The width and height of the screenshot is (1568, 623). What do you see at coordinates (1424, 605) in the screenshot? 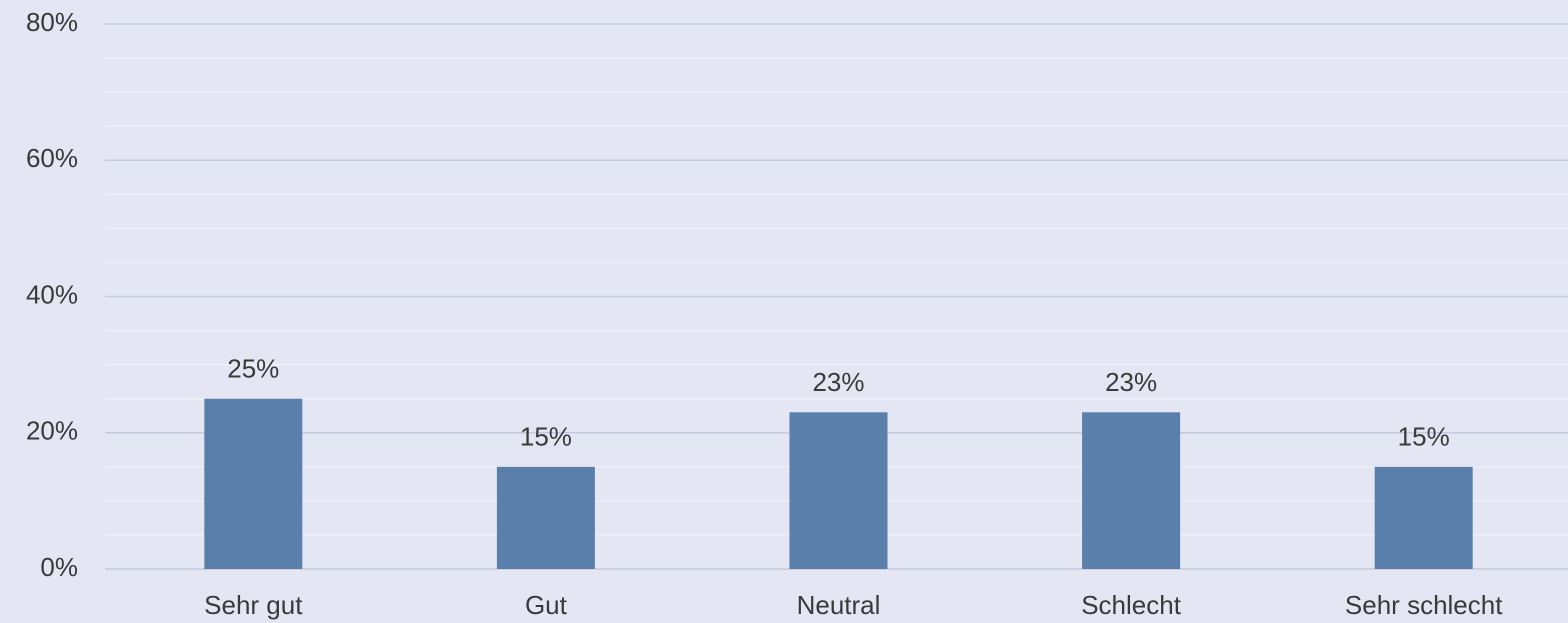
I see `x-tick-label: Sehr schlecht` at bounding box center [1424, 605].